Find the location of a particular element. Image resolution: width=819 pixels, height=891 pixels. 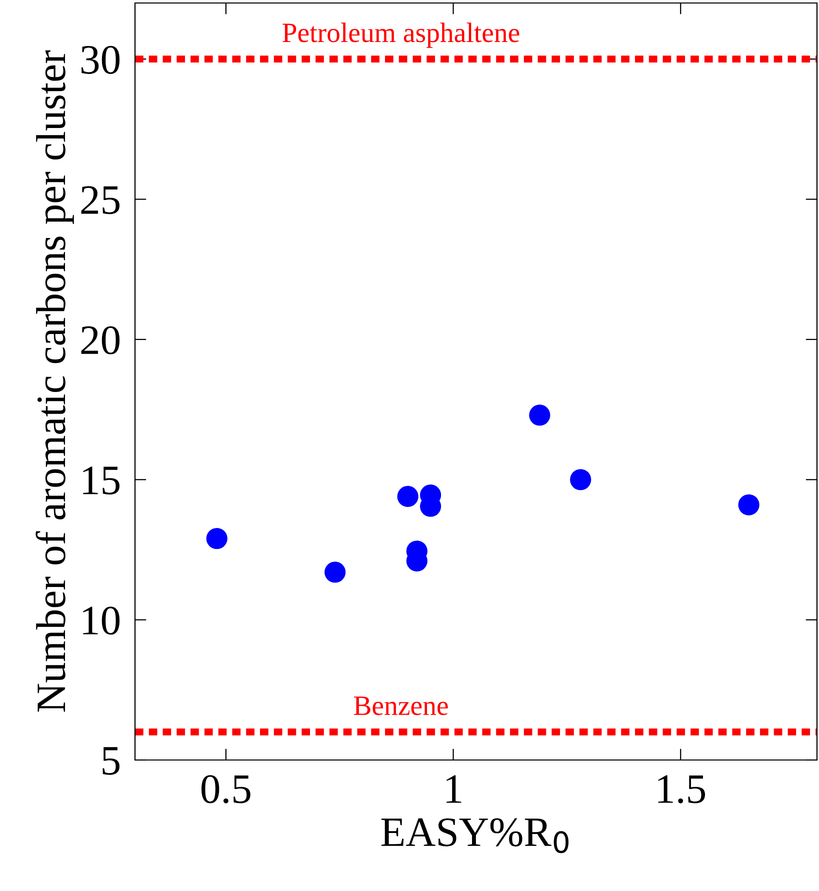

ref-line-label: Benzene is located at coordinates (401, 706).